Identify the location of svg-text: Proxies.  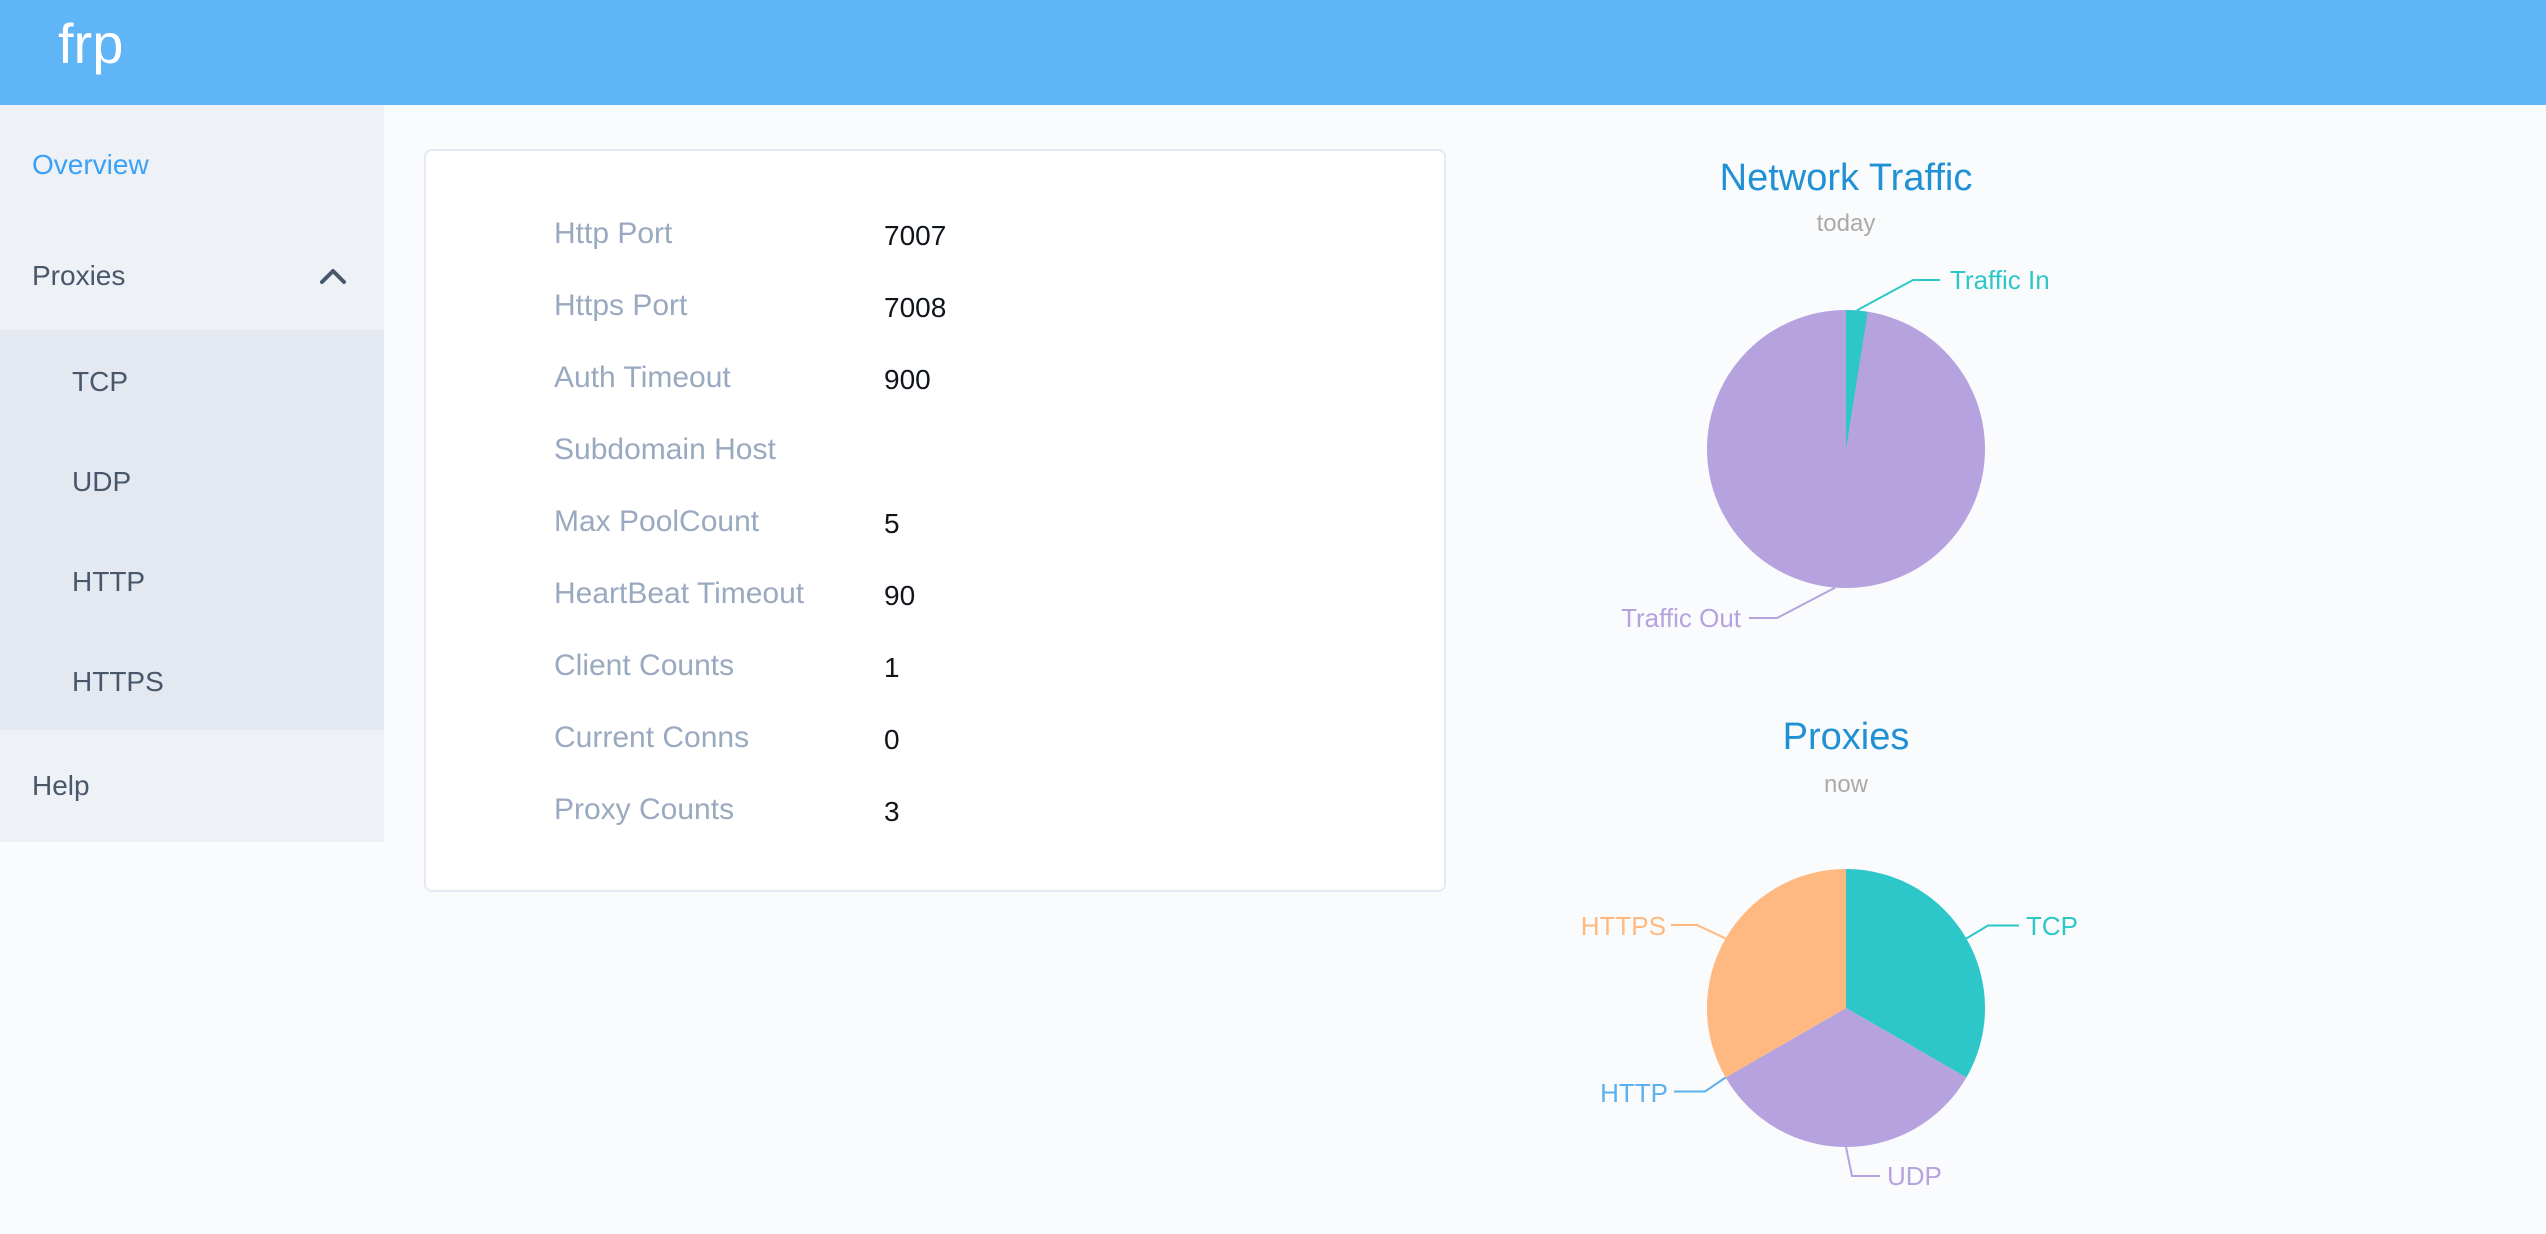
(1846, 737).